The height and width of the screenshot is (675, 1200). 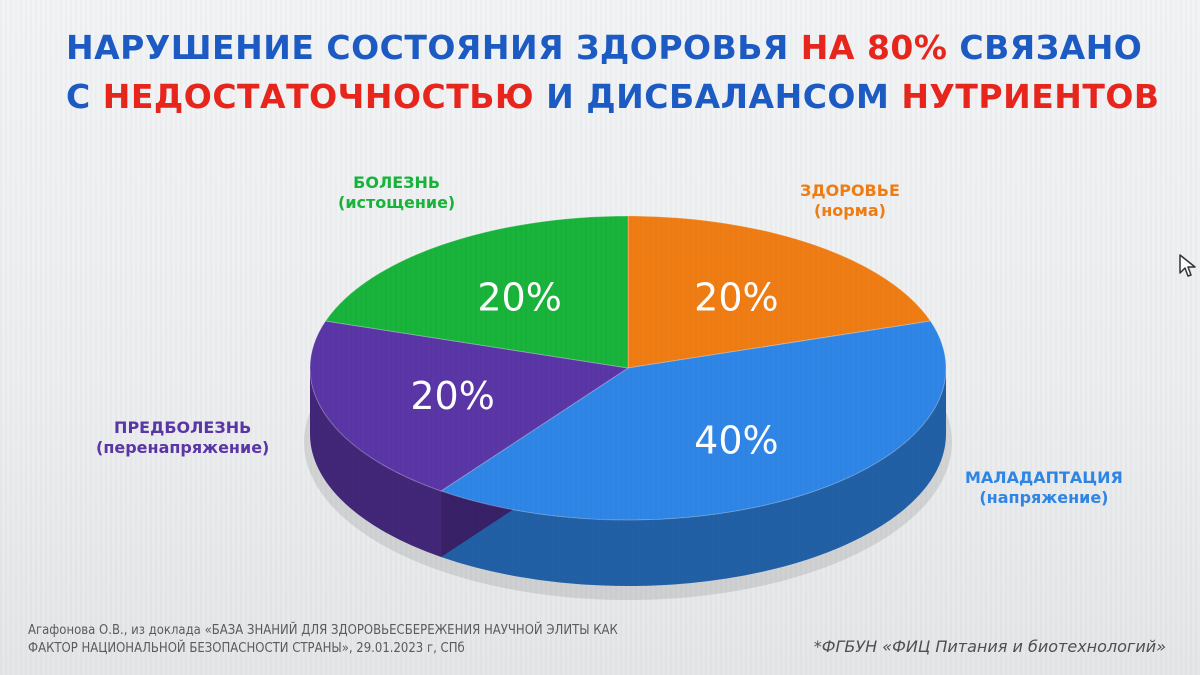 What do you see at coordinates (519, 298) in the screenshot?
I see `pie-value-label-3: 20%` at bounding box center [519, 298].